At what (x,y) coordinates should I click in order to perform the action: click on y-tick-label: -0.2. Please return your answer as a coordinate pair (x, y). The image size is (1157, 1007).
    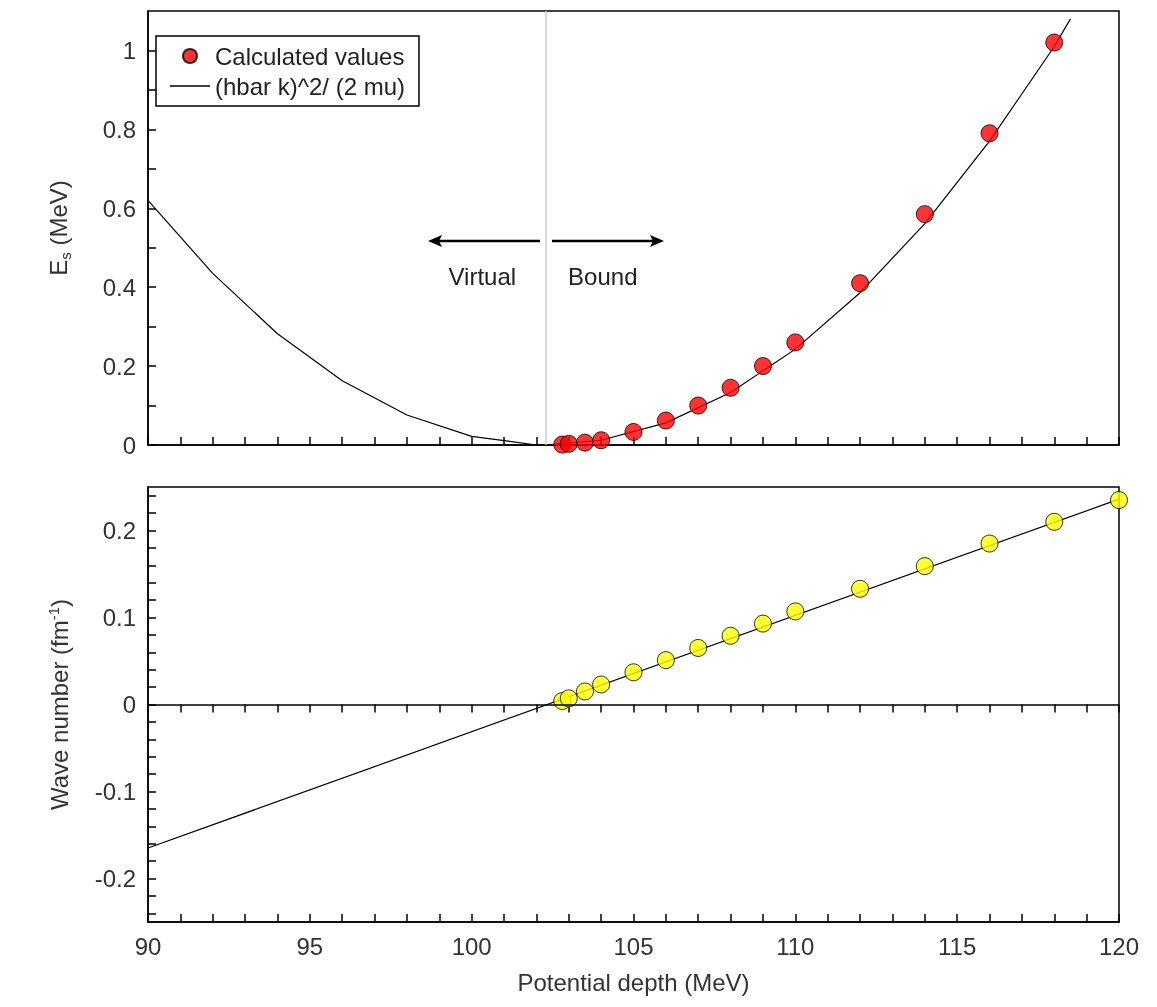
    Looking at the image, I should click on (115, 878).